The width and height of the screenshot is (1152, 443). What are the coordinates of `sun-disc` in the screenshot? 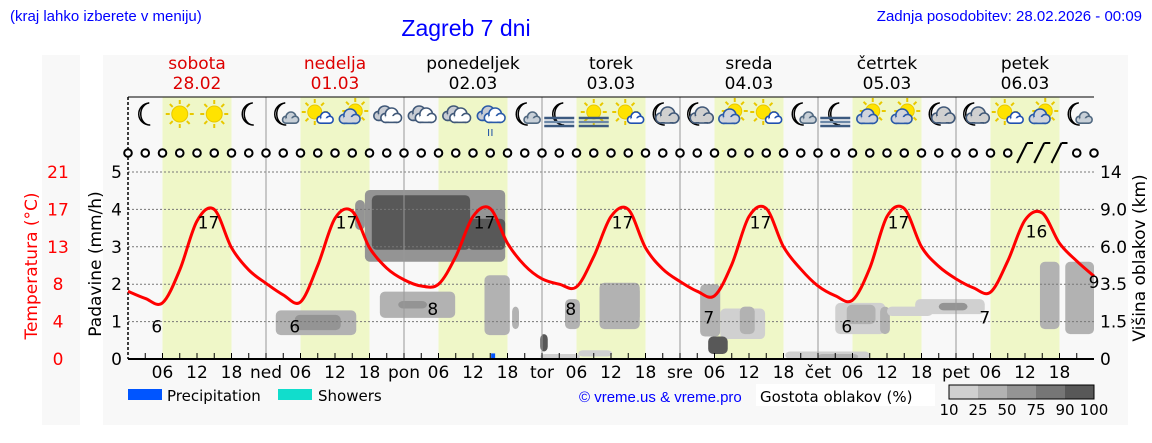 It's located at (763, 112).